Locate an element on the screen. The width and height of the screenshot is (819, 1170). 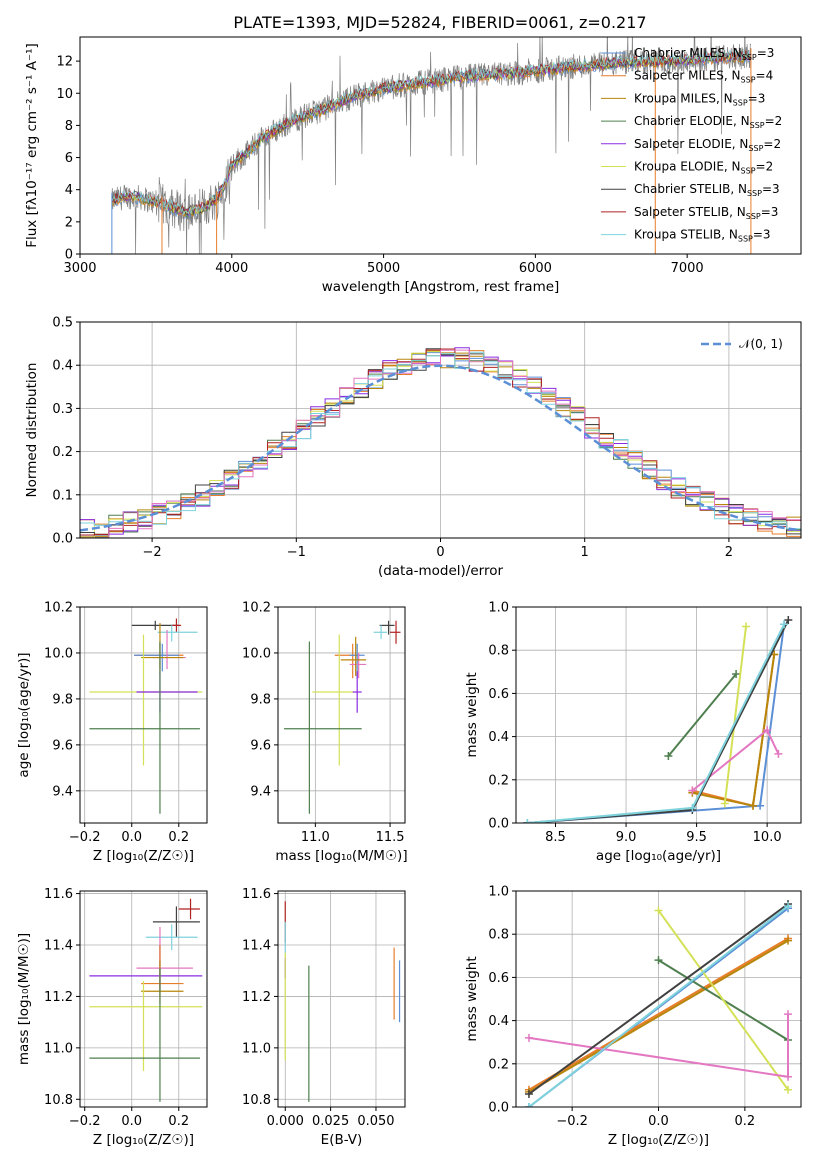
x-tick-label: 5000 is located at coordinates (383, 268).